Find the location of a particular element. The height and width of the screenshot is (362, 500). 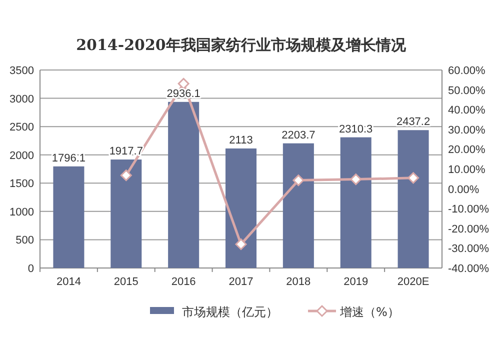

y-tick-label: 3000 is located at coordinates (22, 99).